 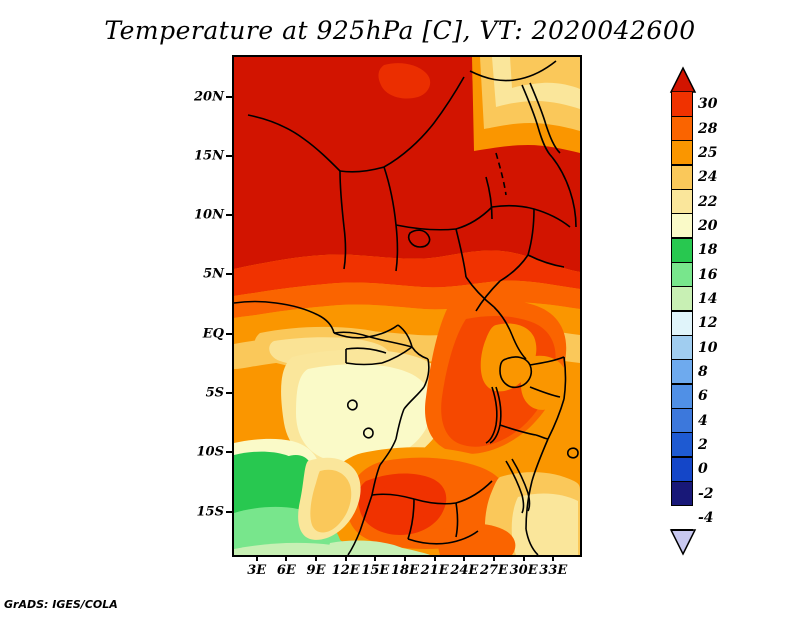 What do you see at coordinates (493, 570) in the screenshot?
I see `x-axis-tick-label: 27E` at bounding box center [493, 570].